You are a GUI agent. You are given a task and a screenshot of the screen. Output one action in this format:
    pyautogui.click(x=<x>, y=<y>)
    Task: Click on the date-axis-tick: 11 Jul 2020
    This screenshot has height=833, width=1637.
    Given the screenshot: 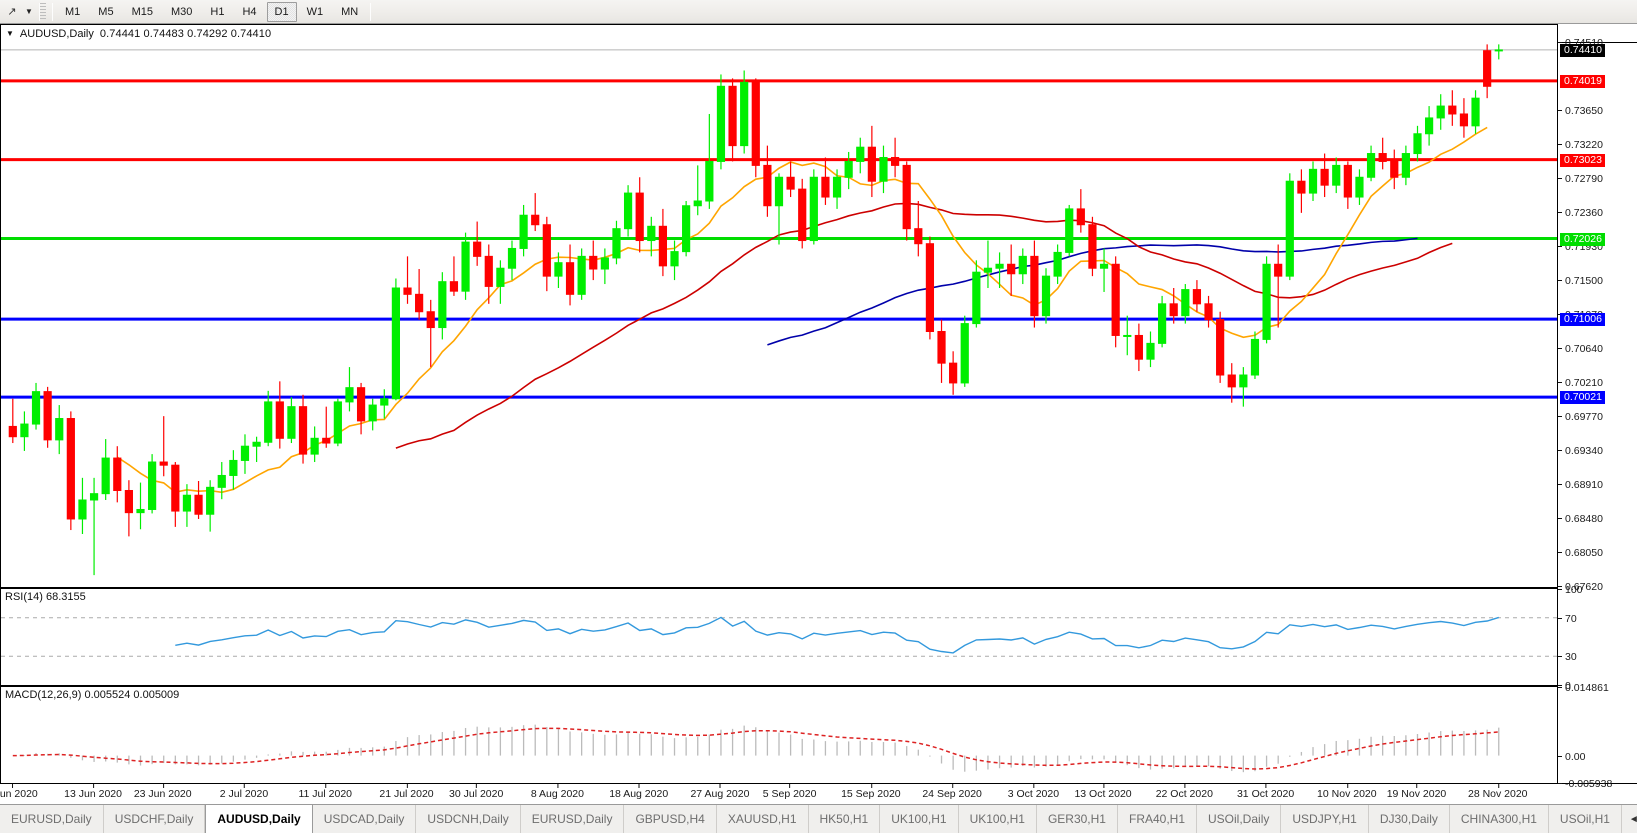 What is the action you would take?
    pyautogui.click(x=325, y=792)
    